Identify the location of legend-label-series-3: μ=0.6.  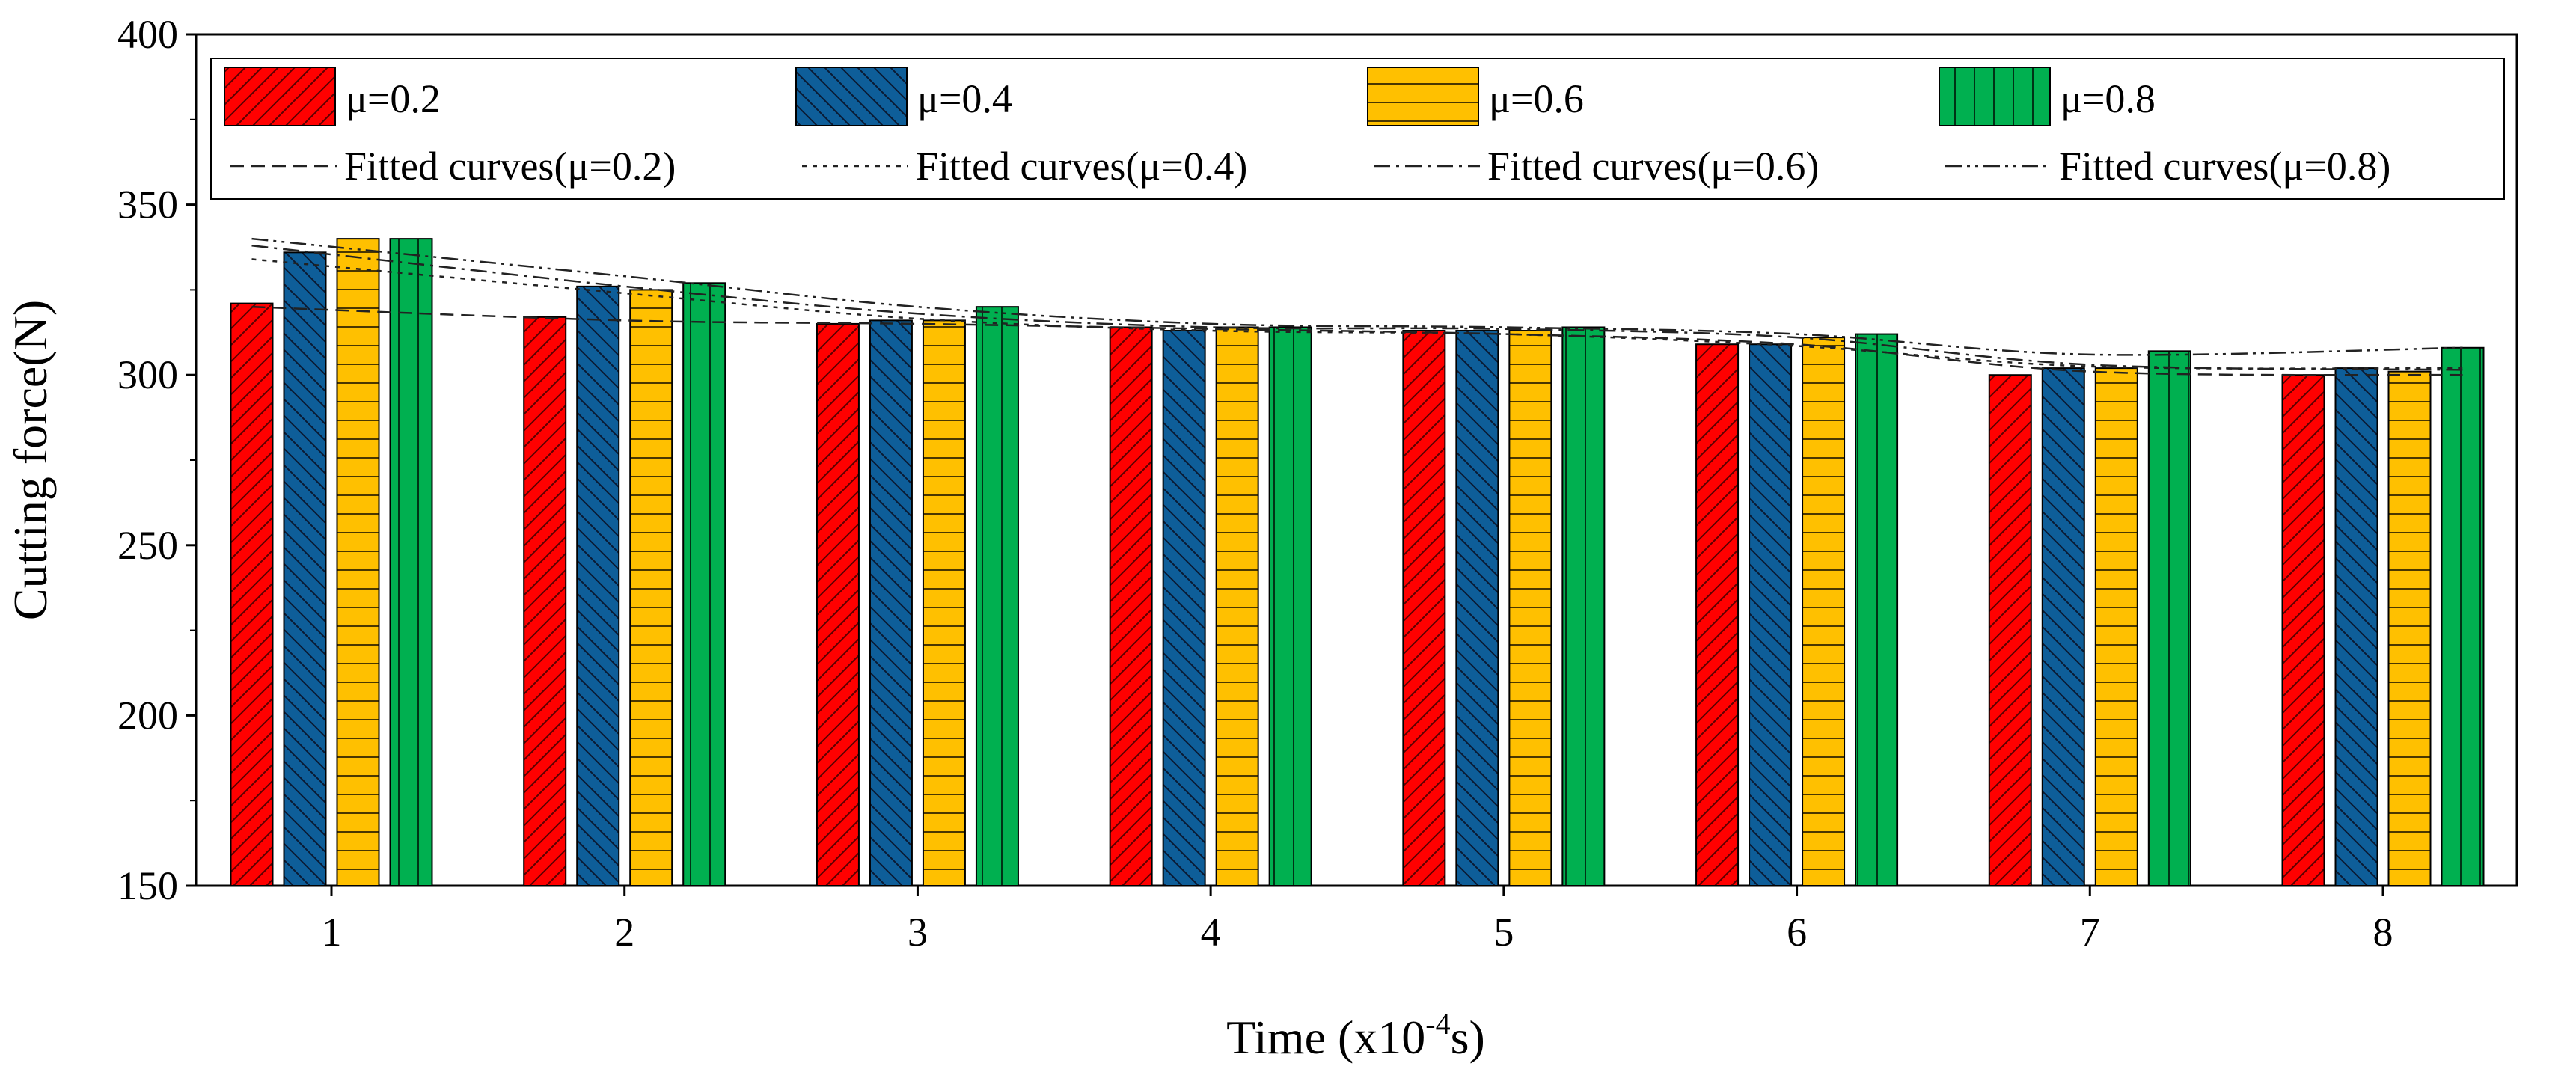
(1536, 98).